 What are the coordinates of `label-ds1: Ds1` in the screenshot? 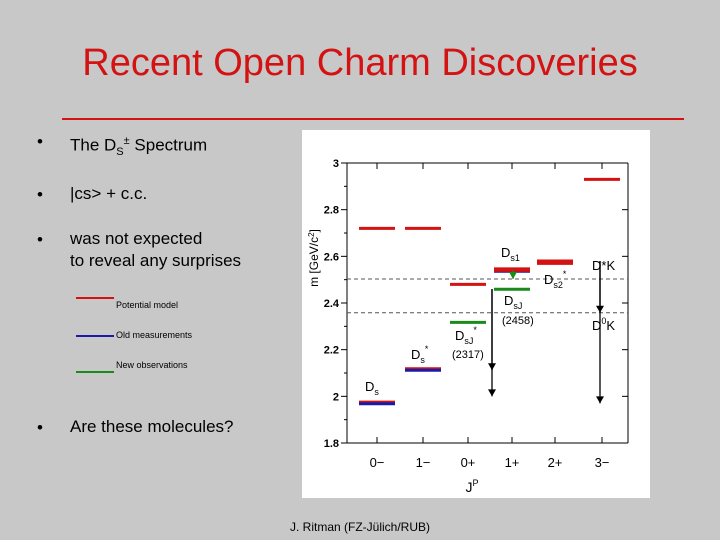 It's located at (510, 254).